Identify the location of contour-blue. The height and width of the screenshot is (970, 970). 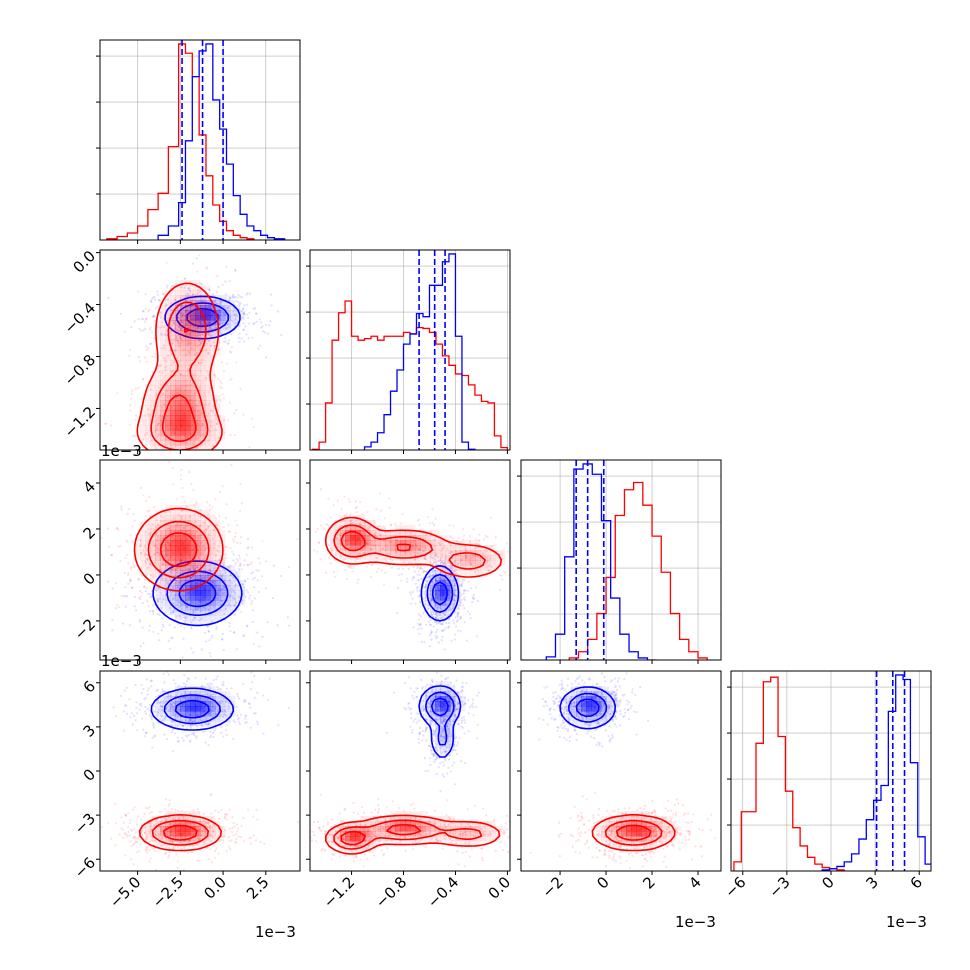
(202, 317).